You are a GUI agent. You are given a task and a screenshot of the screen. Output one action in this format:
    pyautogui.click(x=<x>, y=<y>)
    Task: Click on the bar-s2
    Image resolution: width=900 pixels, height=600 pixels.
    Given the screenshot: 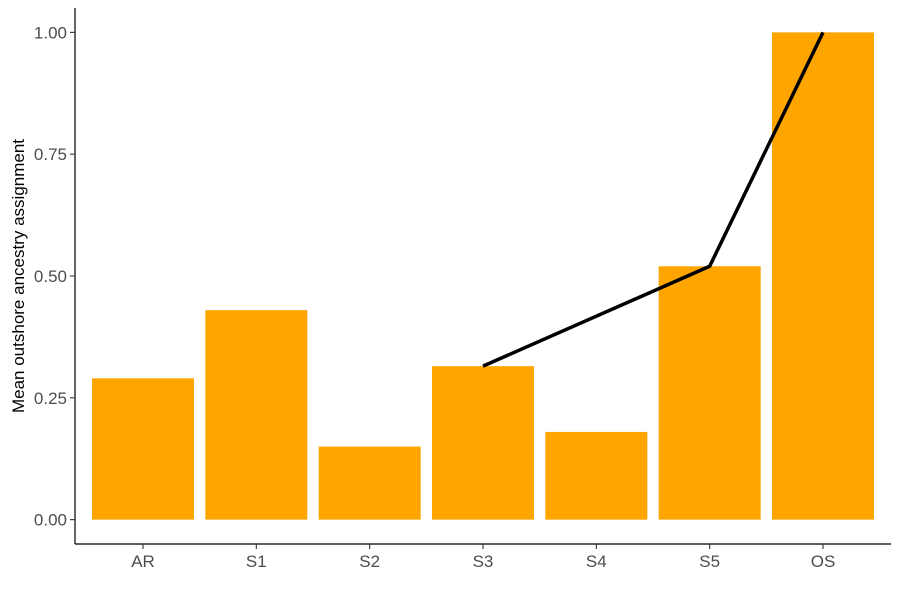 What is the action you would take?
    pyautogui.click(x=369, y=483)
    